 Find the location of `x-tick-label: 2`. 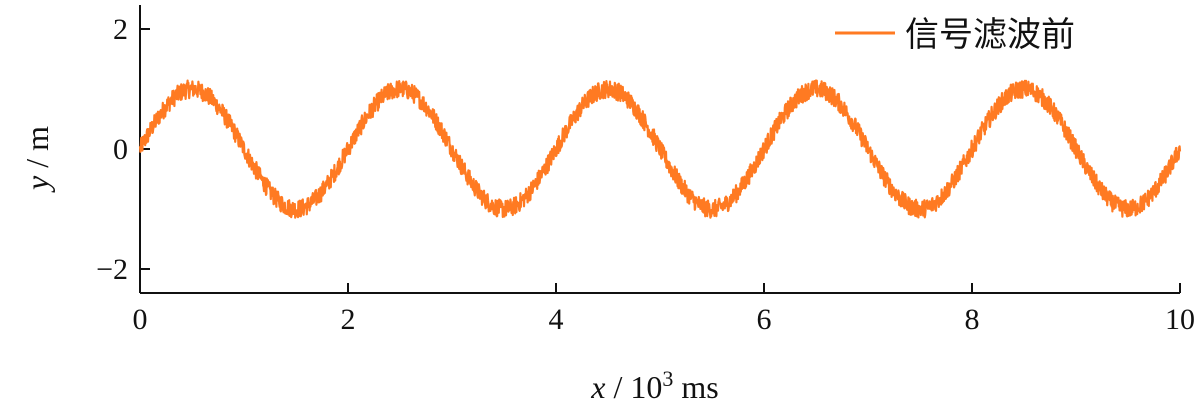

x-tick-label: 2 is located at coordinates (348, 319).